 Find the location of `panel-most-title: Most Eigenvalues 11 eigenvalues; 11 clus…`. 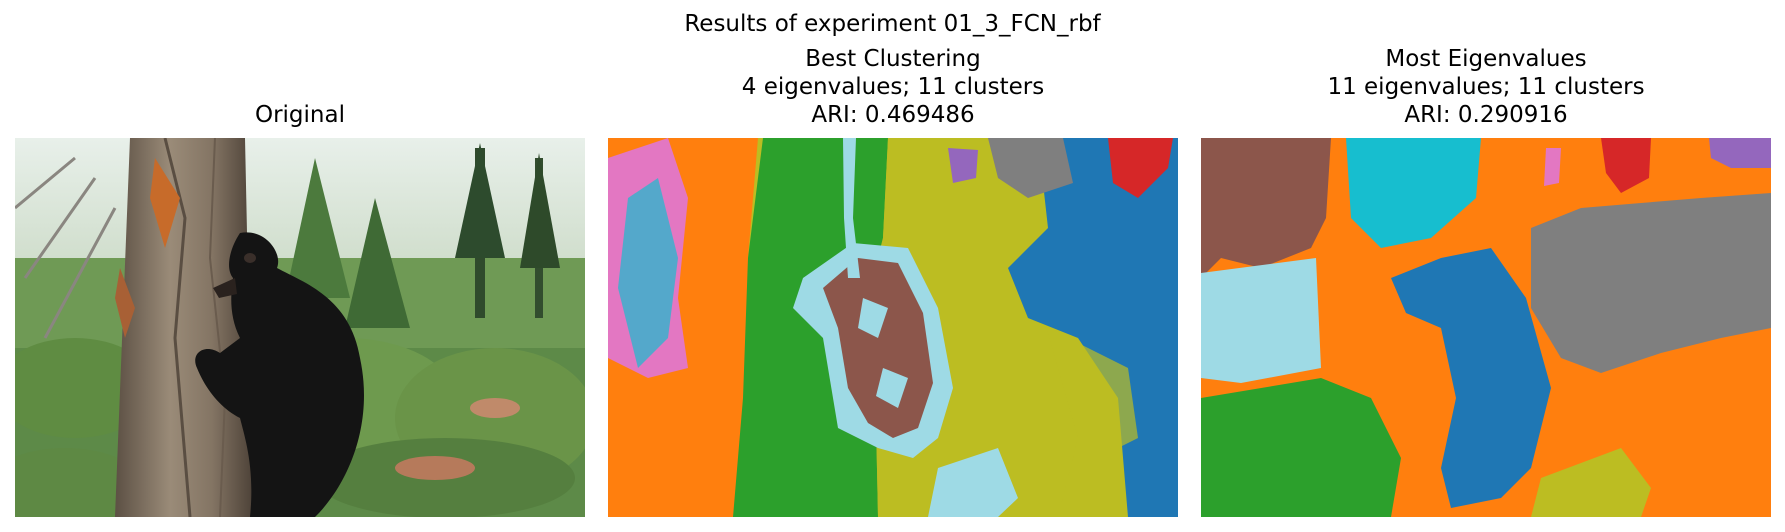

panel-most-title: Most Eigenvalues 11 eigenvalues; 11 clus… is located at coordinates (1486, 87).